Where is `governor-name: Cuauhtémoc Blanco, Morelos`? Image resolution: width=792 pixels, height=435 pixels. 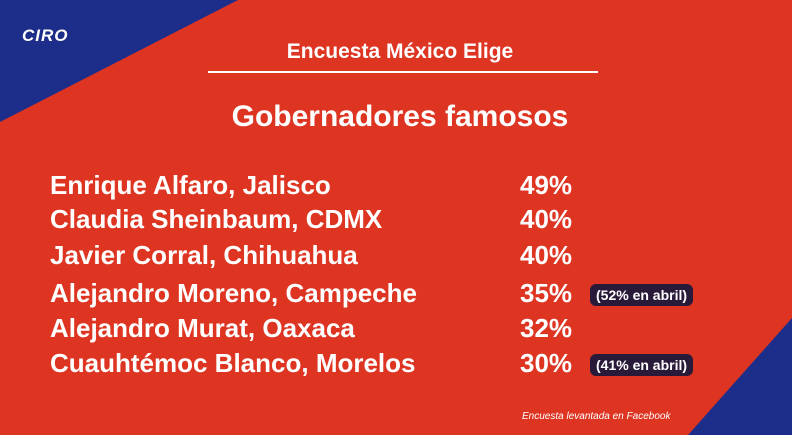
governor-name: Cuauhtémoc Blanco, Morelos is located at coordinates (233, 363).